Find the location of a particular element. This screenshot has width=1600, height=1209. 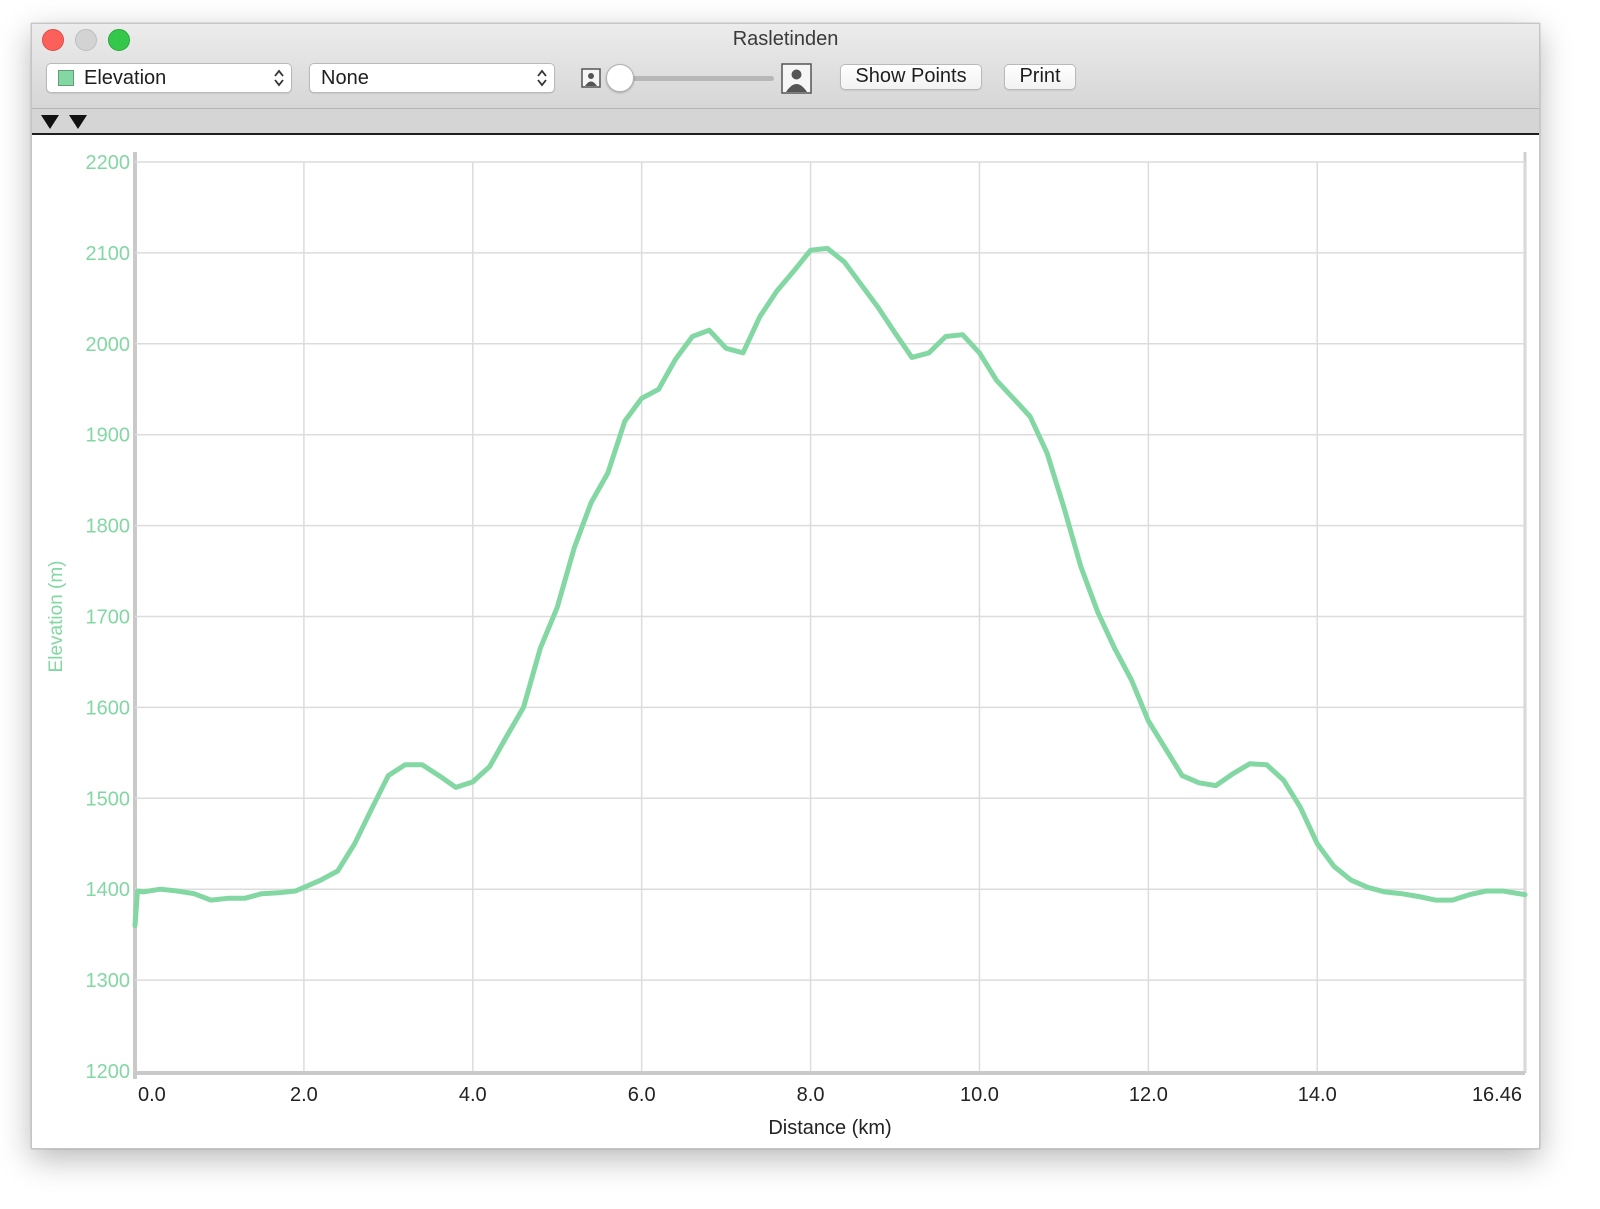

y-tick-label: 1800 is located at coordinates (108, 527).